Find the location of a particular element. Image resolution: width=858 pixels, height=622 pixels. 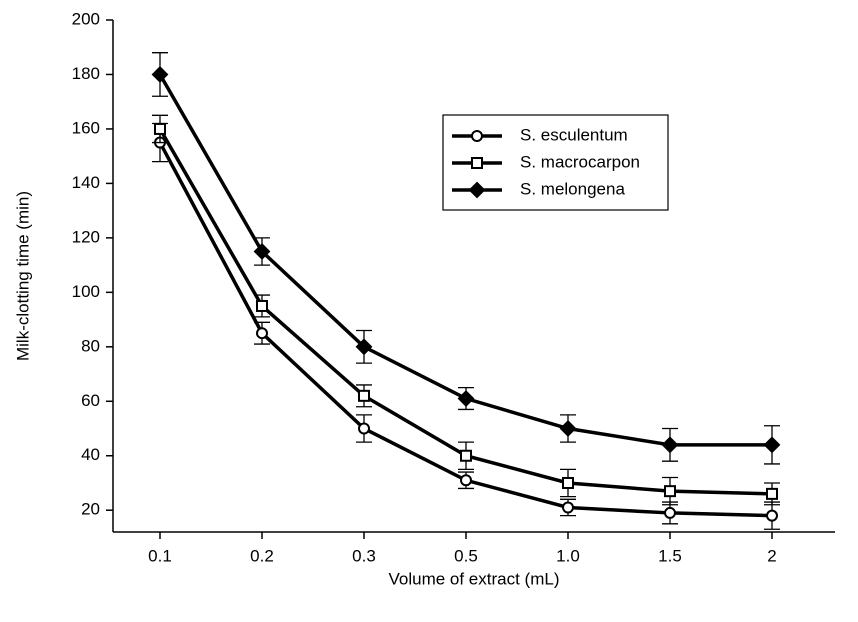

legend-label: S. macrocarpon is located at coordinates (580, 161).